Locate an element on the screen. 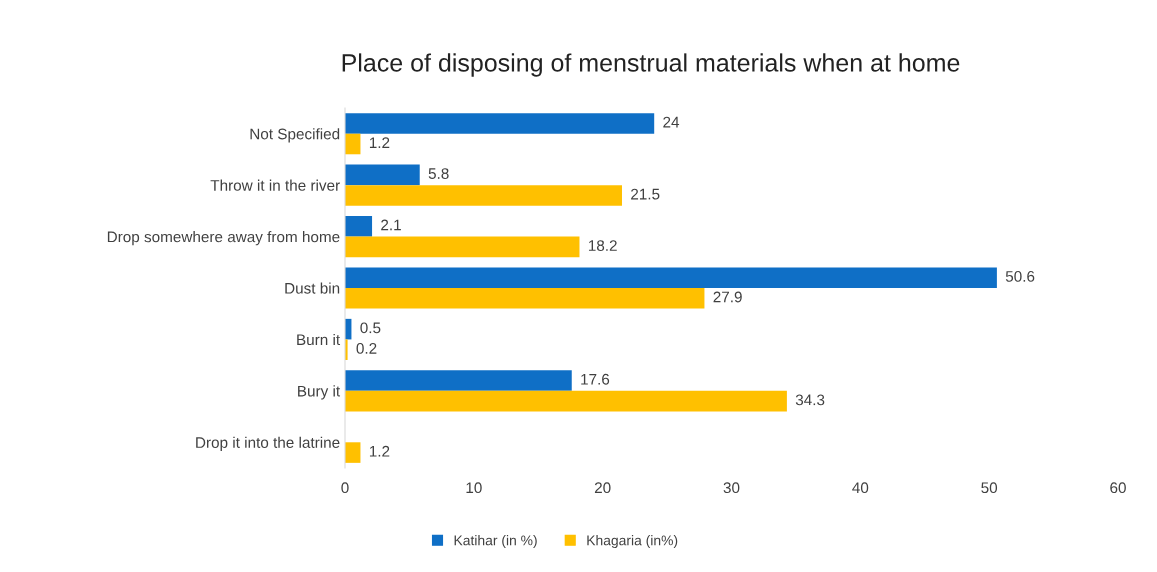 This screenshot has width=1157, height=572. y-tick-label: Dust bin is located at coordinates (312, 288).